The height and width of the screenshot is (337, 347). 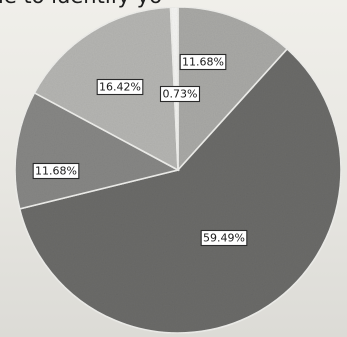 I want to click on slice-label: 16.42%, so click(x=120, y=87).